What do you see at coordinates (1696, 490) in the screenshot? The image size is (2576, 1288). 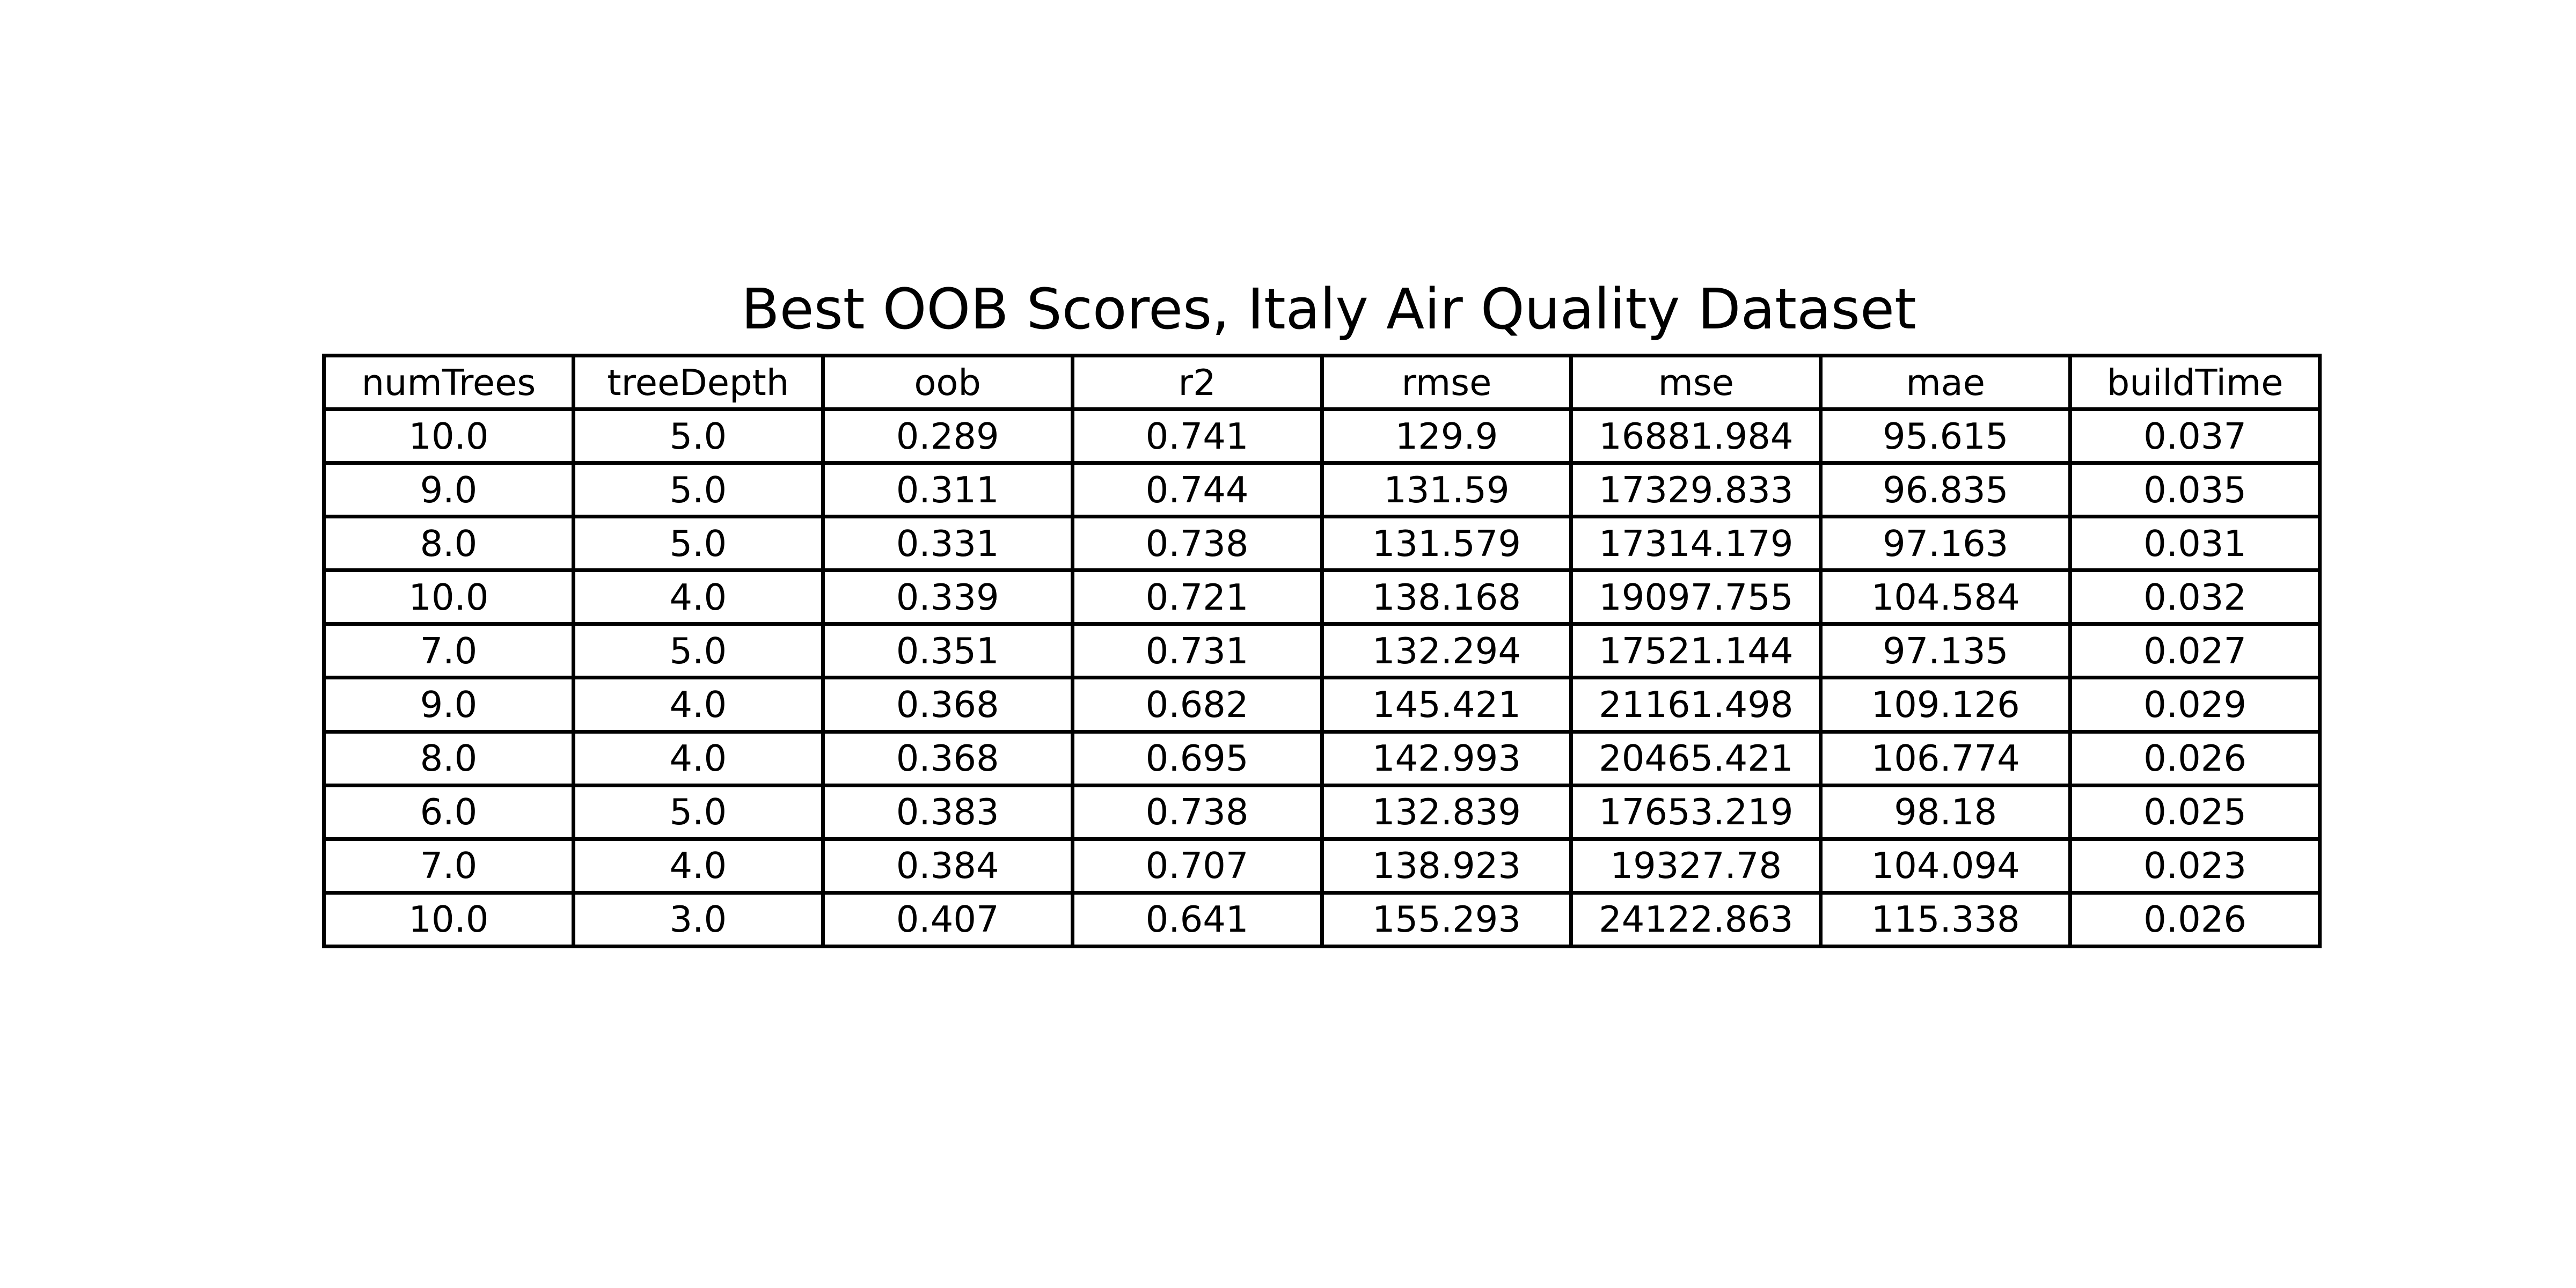 I see `table-cell-mse: 17329.833` at bounding box center [1696, 490].